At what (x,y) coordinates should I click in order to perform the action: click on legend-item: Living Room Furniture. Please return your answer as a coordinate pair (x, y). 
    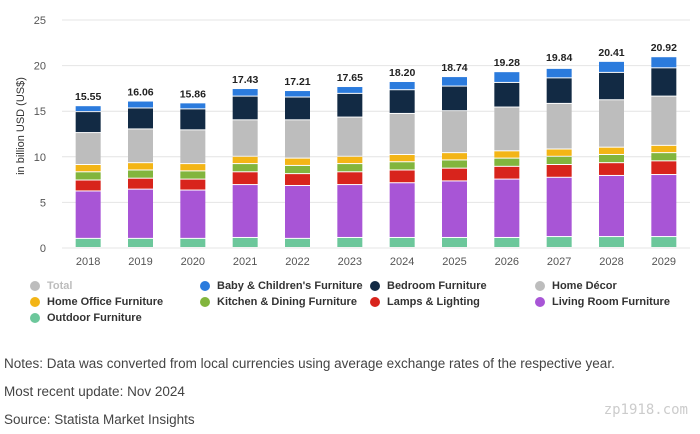
    Looking at the image, I should click on (602, 302).